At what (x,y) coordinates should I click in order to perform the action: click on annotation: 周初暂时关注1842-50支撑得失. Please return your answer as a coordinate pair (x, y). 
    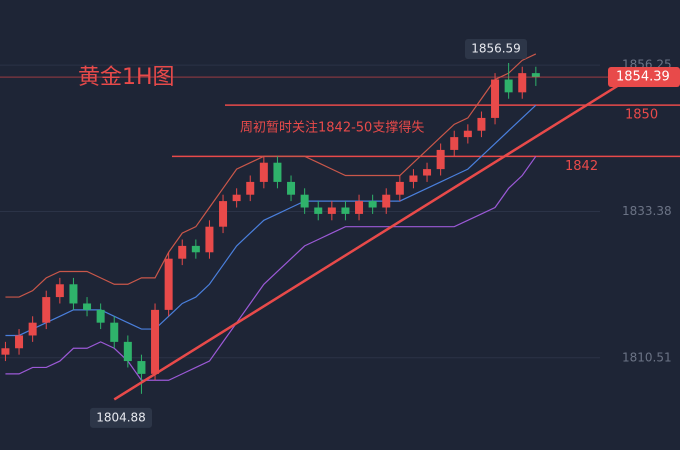
    Looking at the image, I should click on (332, 128).